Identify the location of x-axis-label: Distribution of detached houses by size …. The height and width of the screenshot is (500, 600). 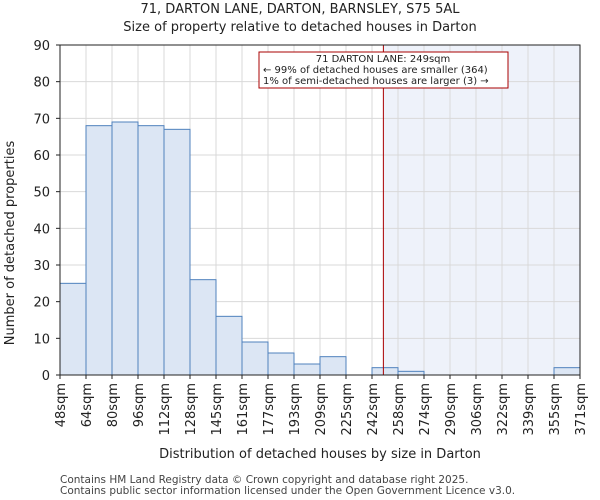
(320, 454).